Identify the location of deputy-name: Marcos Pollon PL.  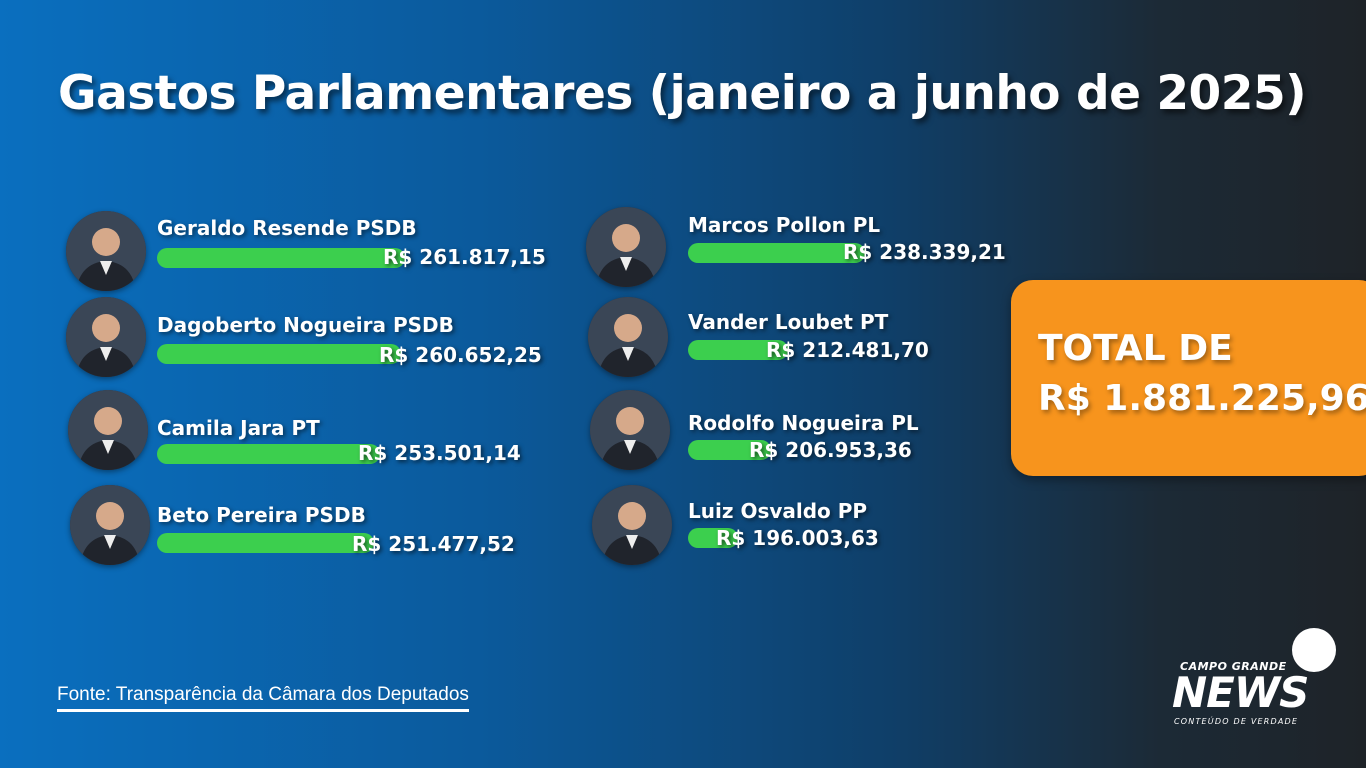
(784, 225).